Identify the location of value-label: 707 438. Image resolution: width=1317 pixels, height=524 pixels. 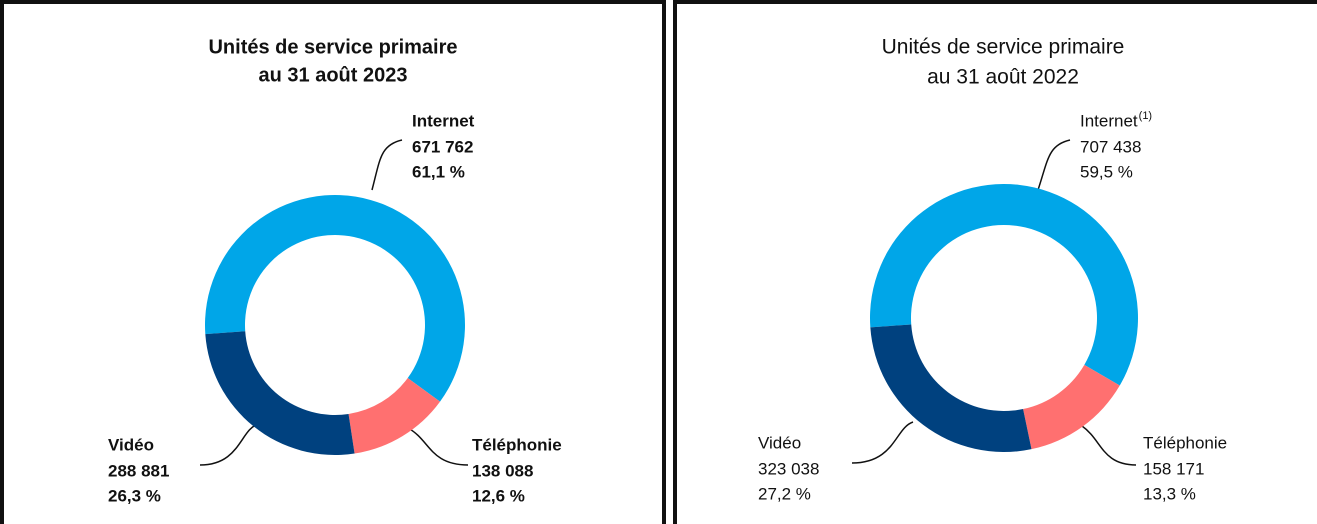
(1110, 146).